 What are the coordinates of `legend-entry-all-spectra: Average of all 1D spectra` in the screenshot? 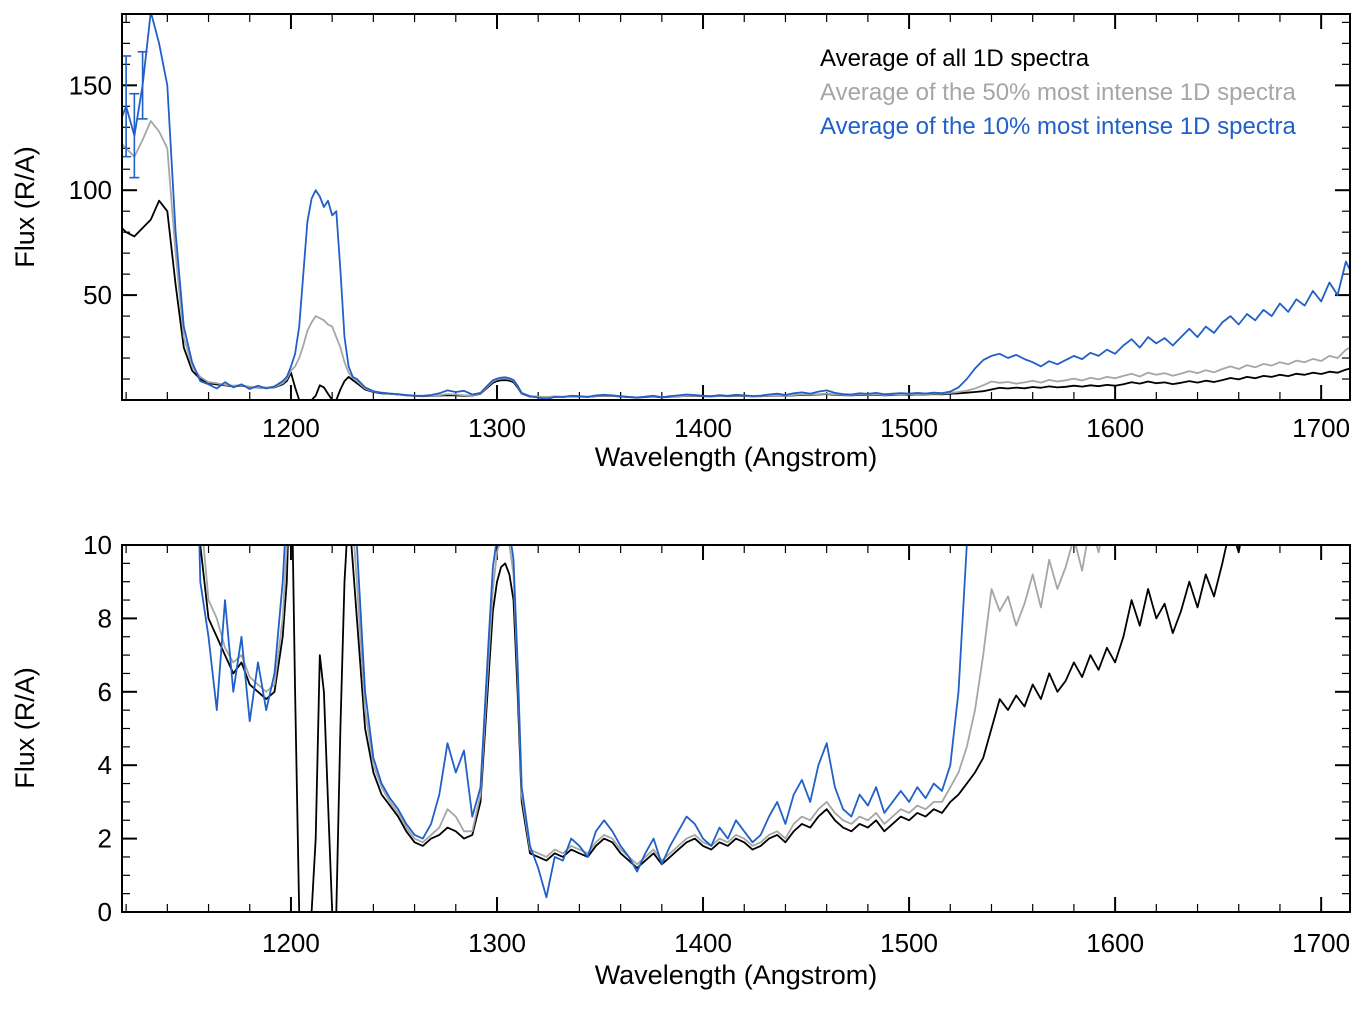 It's located at (955, 58).